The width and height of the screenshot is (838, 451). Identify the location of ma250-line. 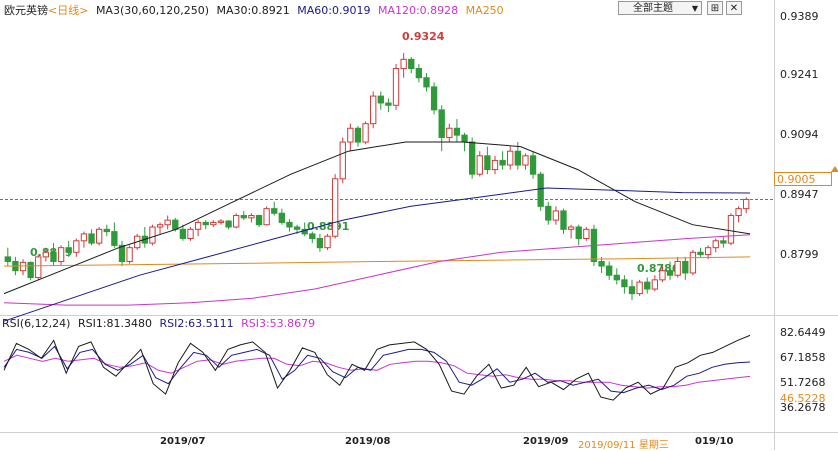
(377, 261).